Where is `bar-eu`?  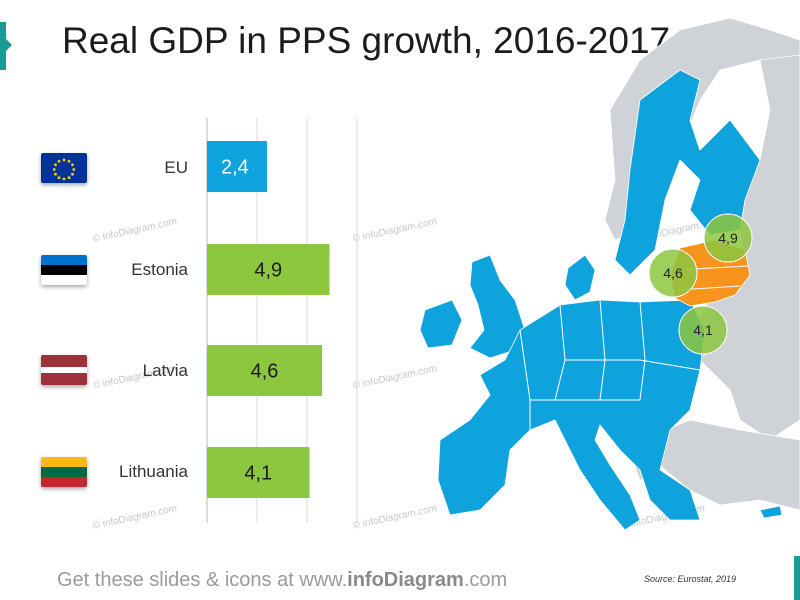
bar-eu is located at coordinates (237, 166).